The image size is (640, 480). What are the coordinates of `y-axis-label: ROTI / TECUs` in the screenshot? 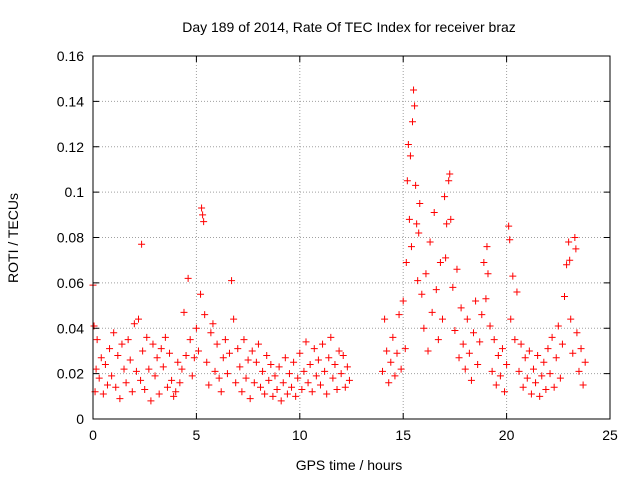 It's located at (13, 238).